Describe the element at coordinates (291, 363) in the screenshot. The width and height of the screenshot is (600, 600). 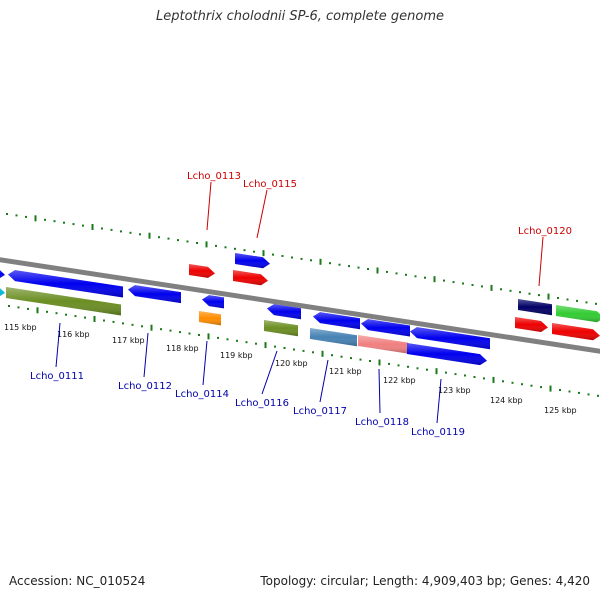
I see `scale-label: 120 kbp` at that location.